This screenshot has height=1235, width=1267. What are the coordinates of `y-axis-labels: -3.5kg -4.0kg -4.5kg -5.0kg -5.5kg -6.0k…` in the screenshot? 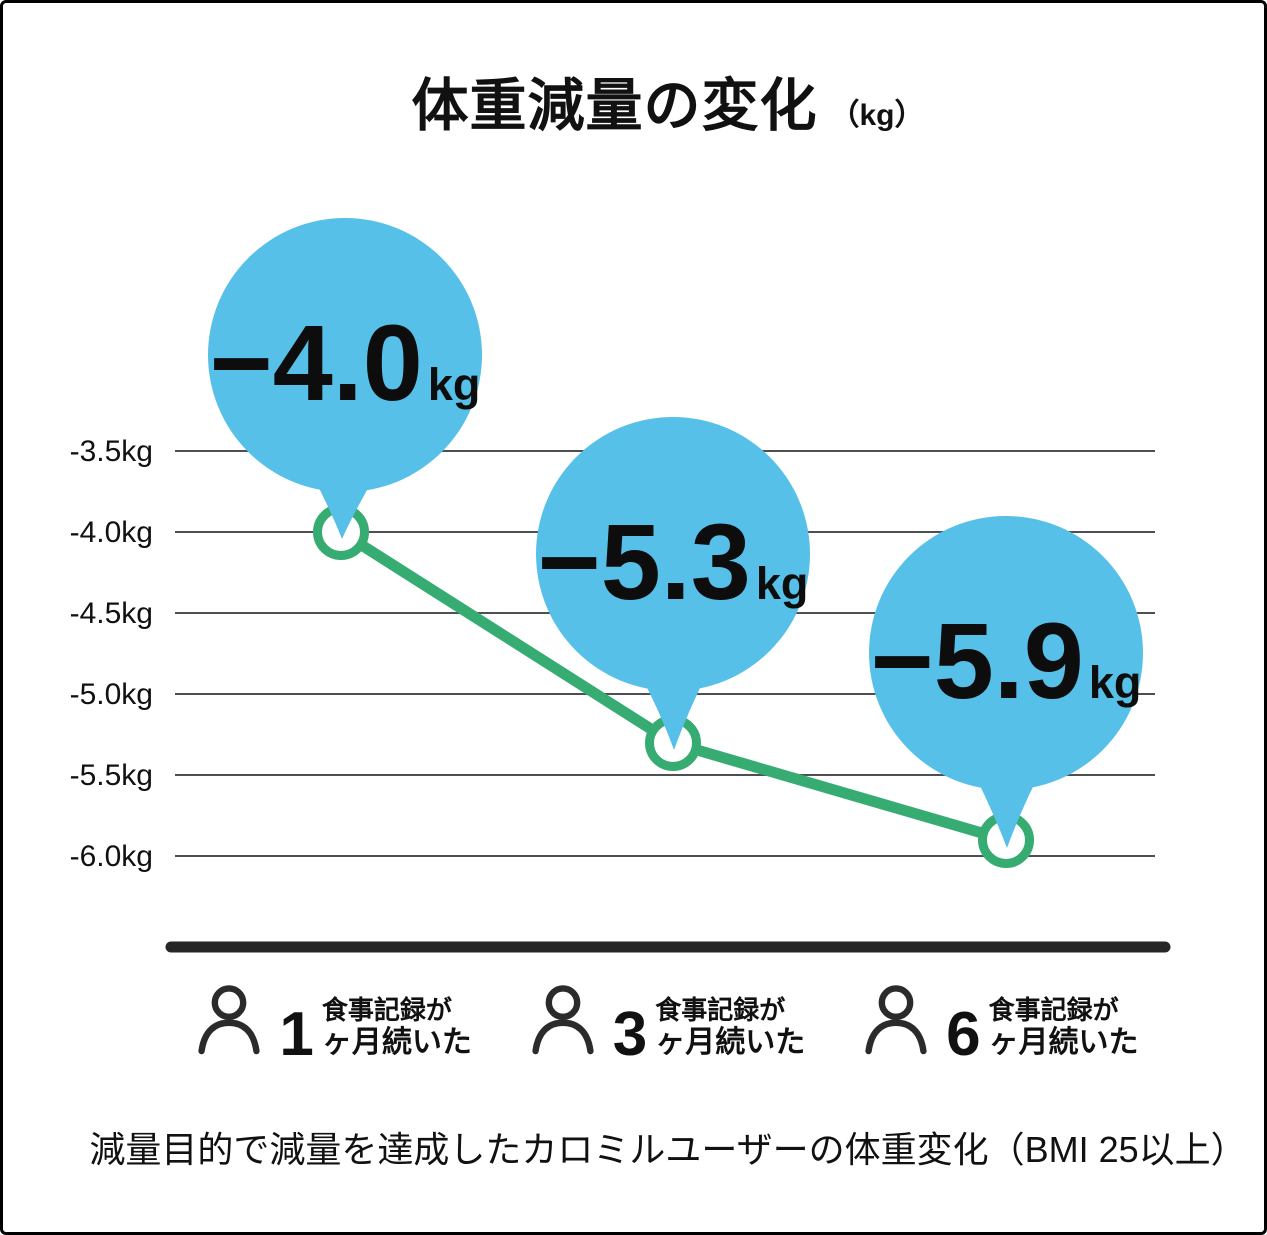 It's located at (111, 654).